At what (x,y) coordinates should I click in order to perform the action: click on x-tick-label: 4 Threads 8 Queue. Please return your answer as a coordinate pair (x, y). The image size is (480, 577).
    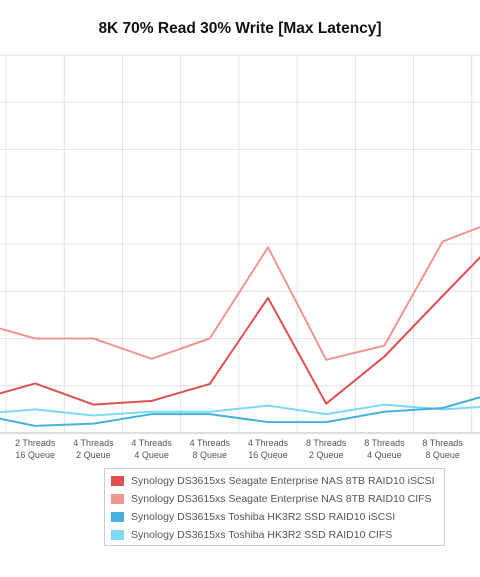
    Looking at the image, I should click on (210, 449).